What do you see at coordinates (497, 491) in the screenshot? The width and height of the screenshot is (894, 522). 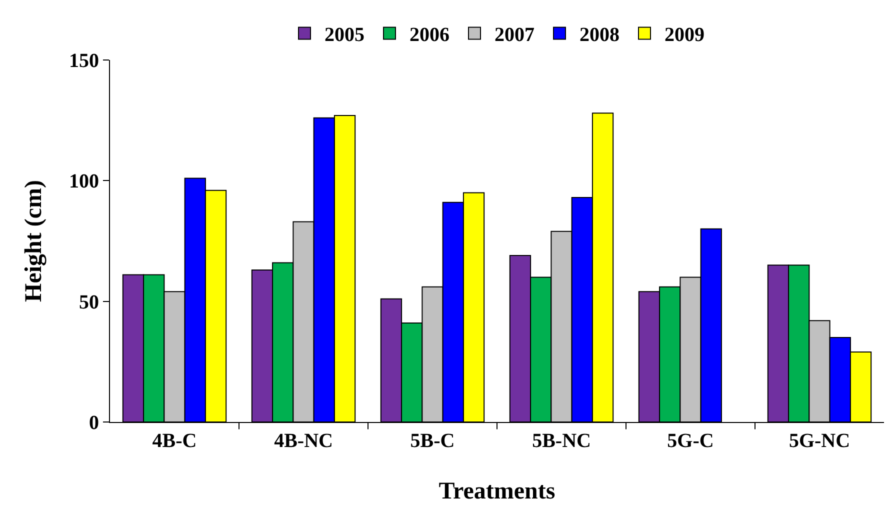 I see `x-axis-title: Treatments` at bounding box center [497, 491].